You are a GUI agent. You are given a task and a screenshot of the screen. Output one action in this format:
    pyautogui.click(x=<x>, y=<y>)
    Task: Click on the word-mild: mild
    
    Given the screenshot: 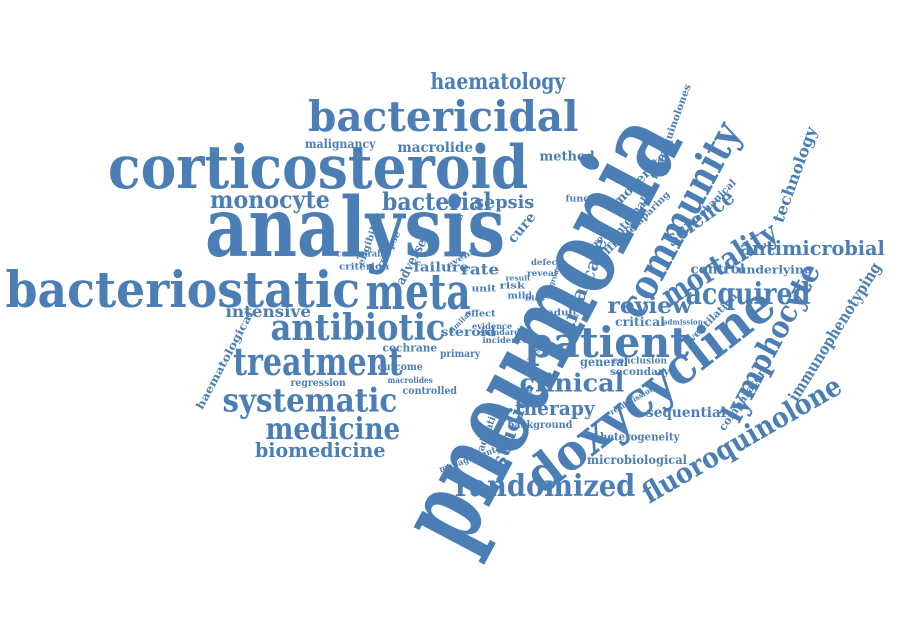 What is the action you would take?
    pyautogui.click(x=520, y=296)
    